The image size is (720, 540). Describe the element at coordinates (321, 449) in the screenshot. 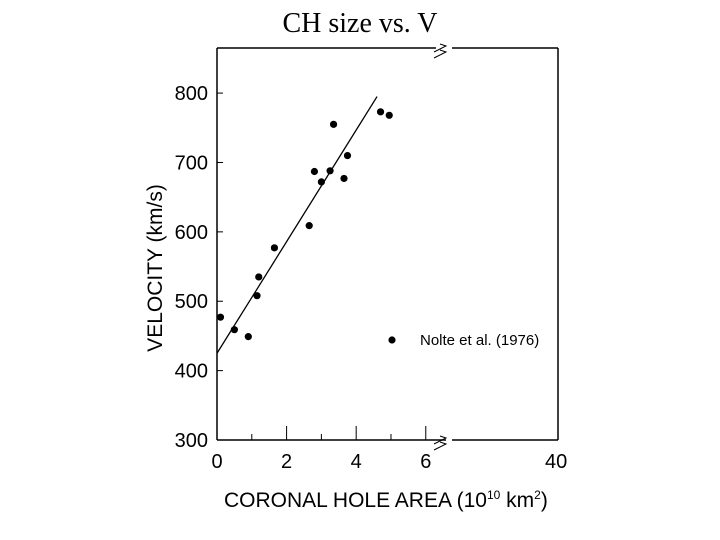

I see `x-axis-ticks: 0 2 4 6` at that location.